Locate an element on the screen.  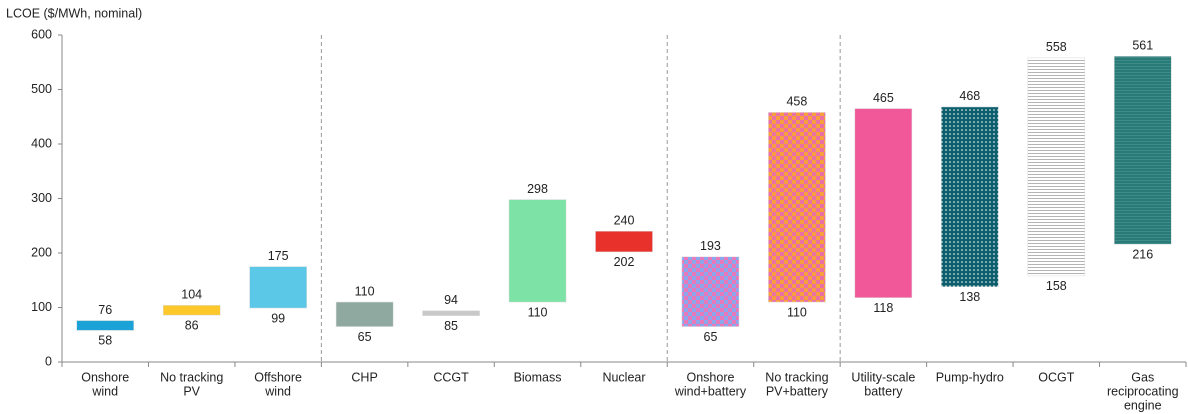
x-tick-label: PV+battery is located at coordinates (797, 391).